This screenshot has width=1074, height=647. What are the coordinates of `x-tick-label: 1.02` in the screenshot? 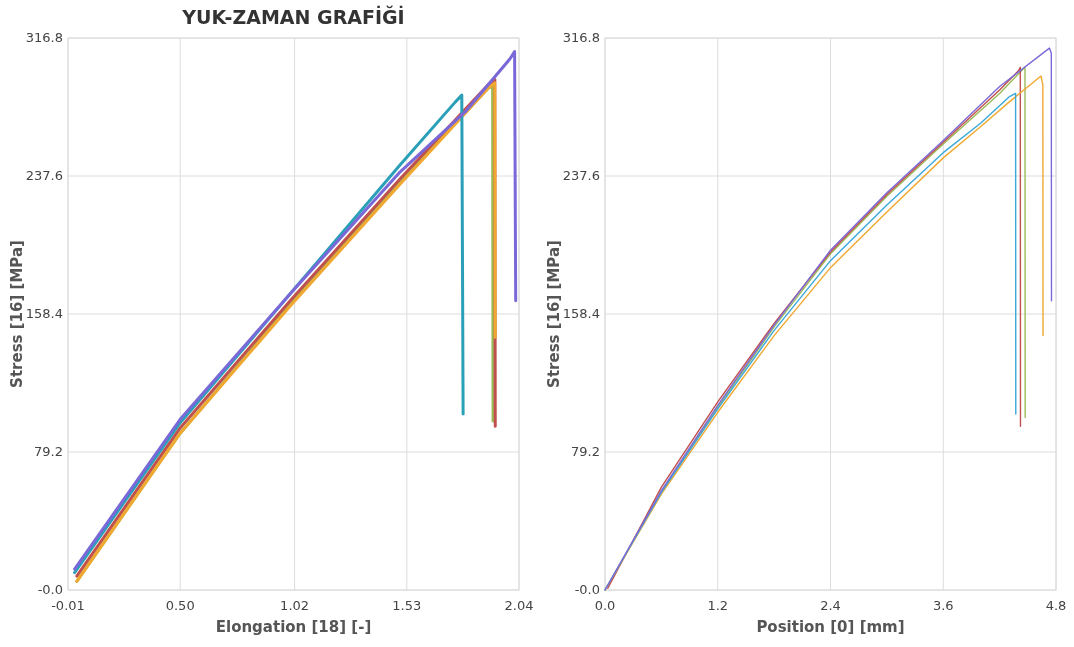 It's located at (295, 605).